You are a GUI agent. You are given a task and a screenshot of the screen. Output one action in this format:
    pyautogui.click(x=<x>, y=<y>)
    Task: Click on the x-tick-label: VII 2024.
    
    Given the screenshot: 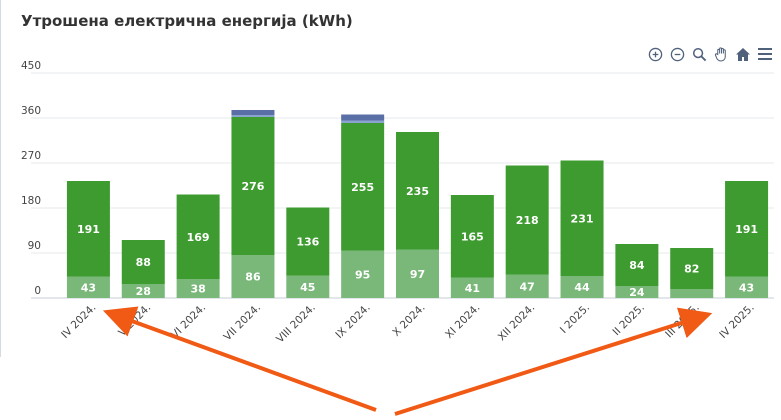 What is the action you would take?
    pyautogui.click(x=243, y=323)
    